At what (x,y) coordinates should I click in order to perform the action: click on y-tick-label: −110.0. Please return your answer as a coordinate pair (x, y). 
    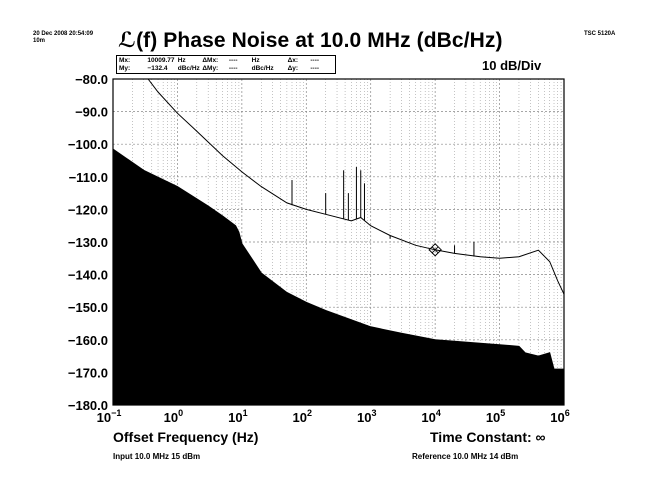
    Looking at the image, I should click on (88, 177).